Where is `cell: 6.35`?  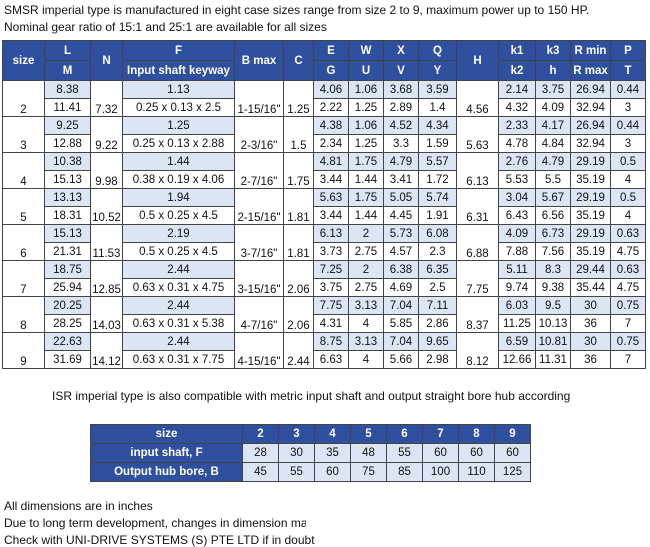 cell: 6.35 is located at coordinates (437, 269).